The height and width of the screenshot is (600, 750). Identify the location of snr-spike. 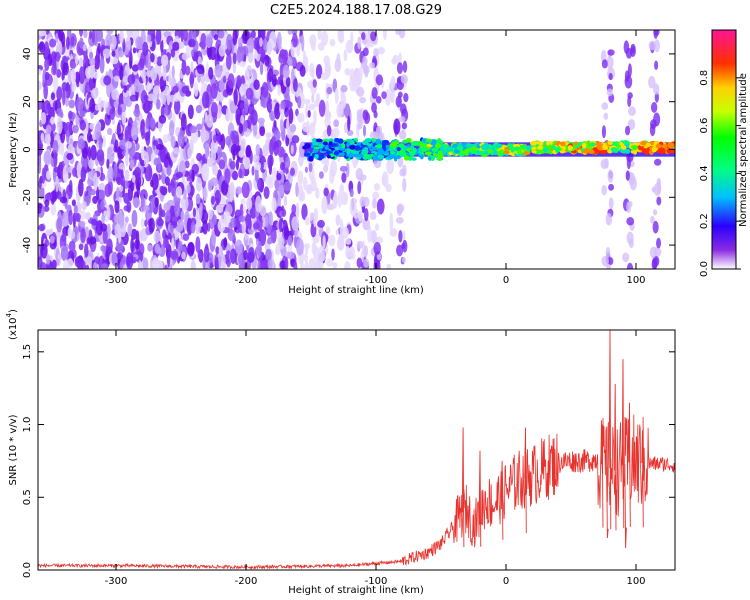
(525, 480).